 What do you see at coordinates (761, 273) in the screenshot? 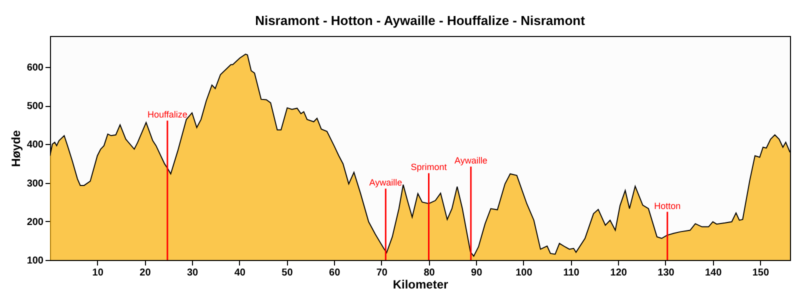
I see `x-tick-label: 150` at bounding box center [761, 273].